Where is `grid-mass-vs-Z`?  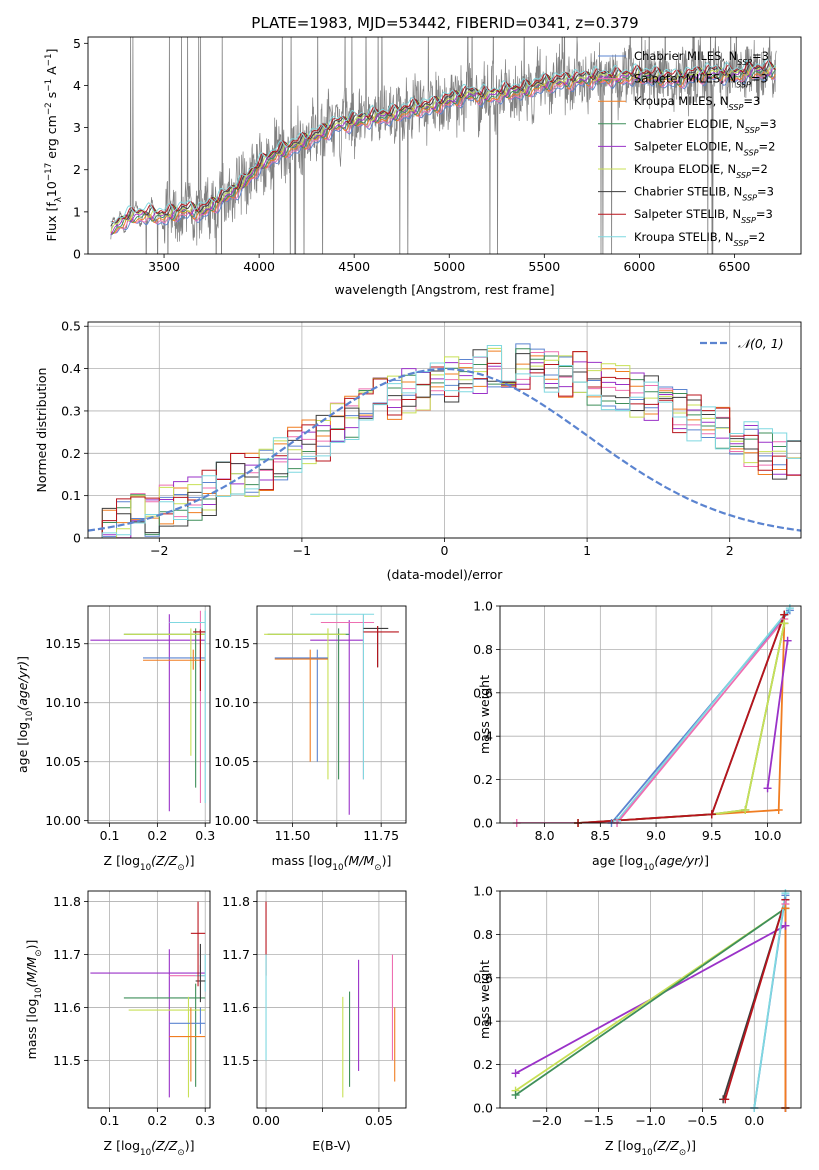 grid-mass-vs-Z is located at coordinates (149, 999).